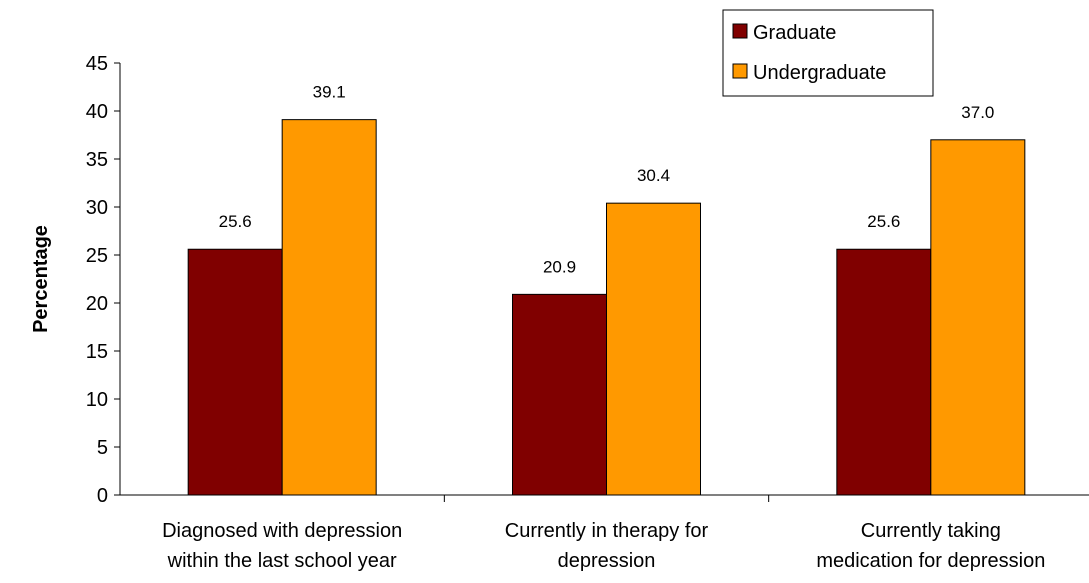  Describe the element at coordinates (931, 531) in the screenshot. I see `category-label: Currently taking` at that location.